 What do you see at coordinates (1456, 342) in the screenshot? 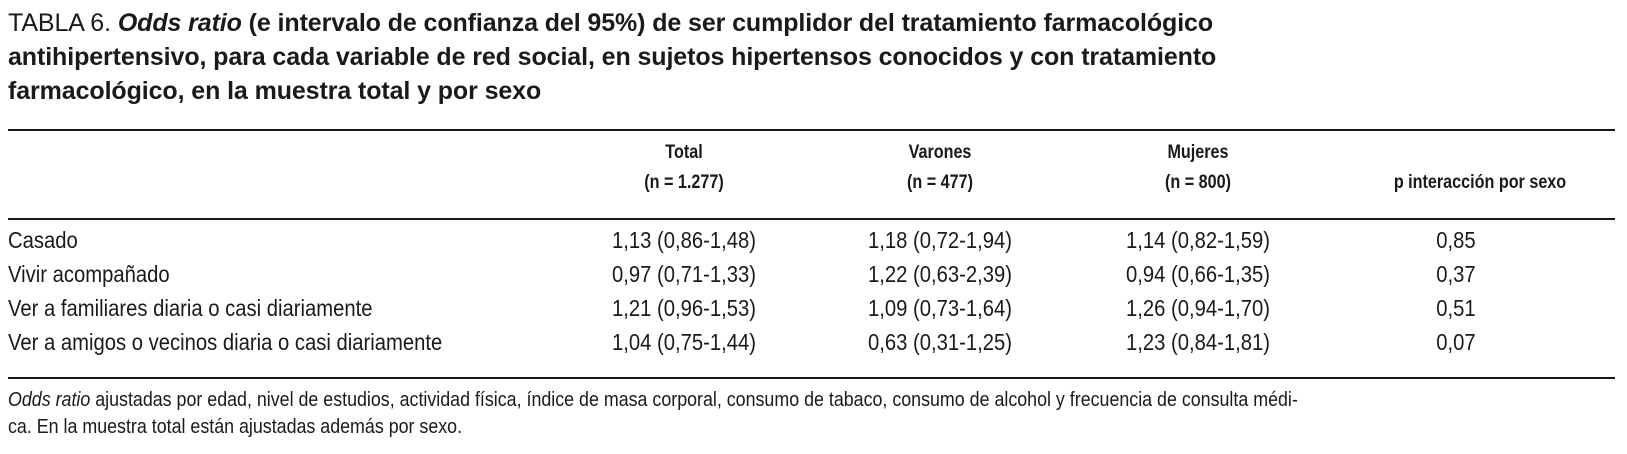
I see `cell-p: 0,07` at bounding box center [1456, 342].